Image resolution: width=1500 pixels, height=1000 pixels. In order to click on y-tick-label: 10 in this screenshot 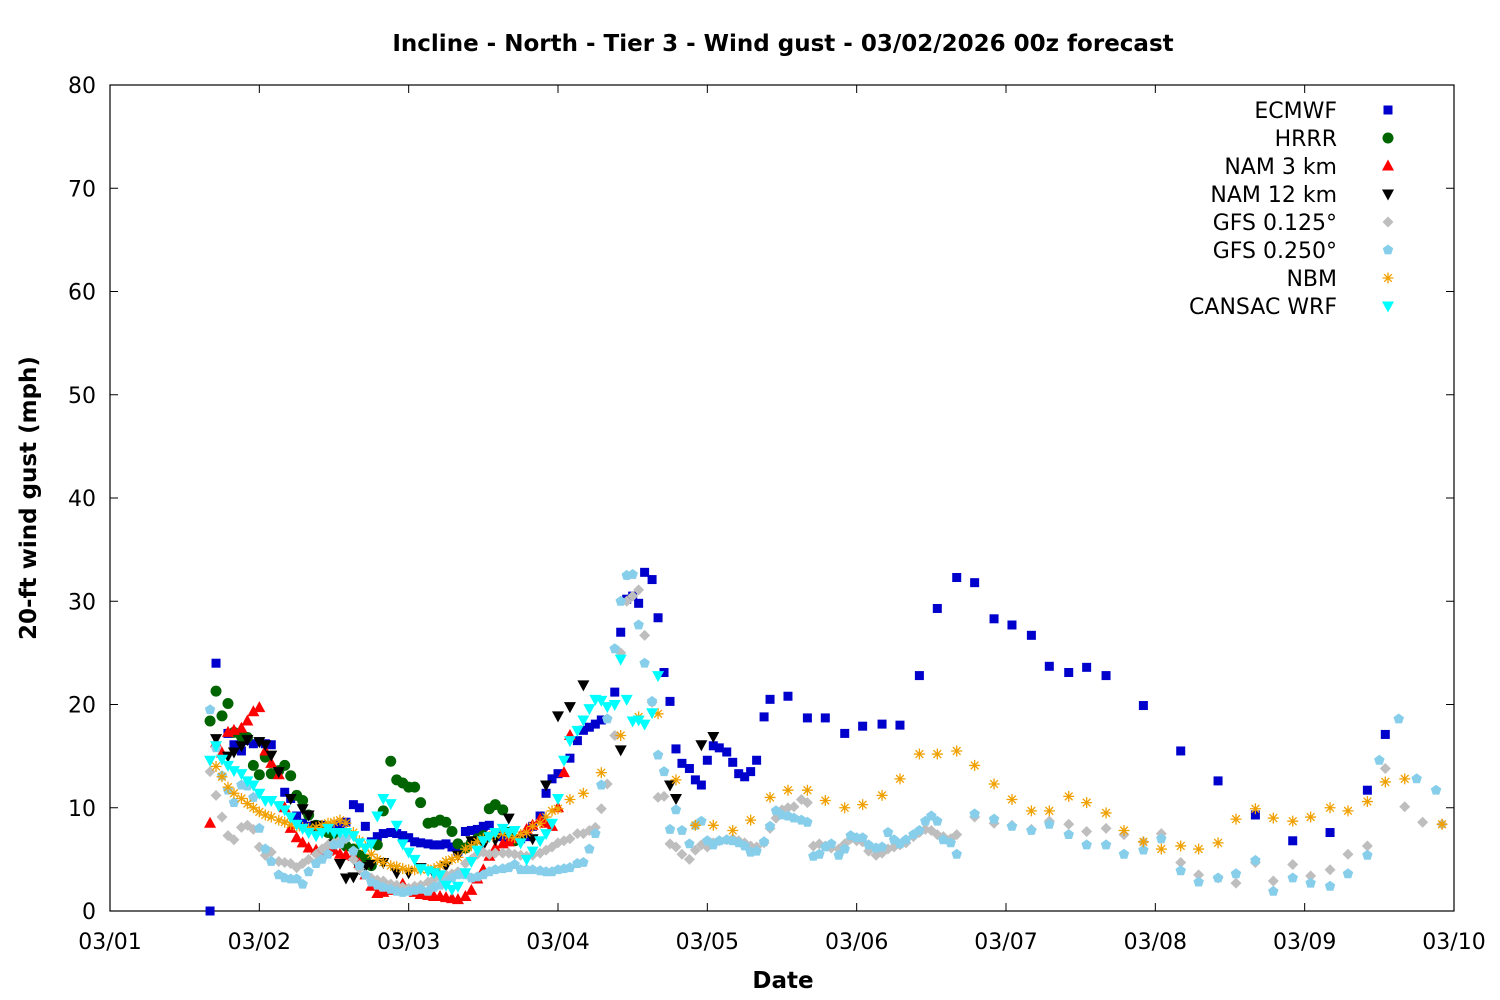, I will do `click(82, 809)`.